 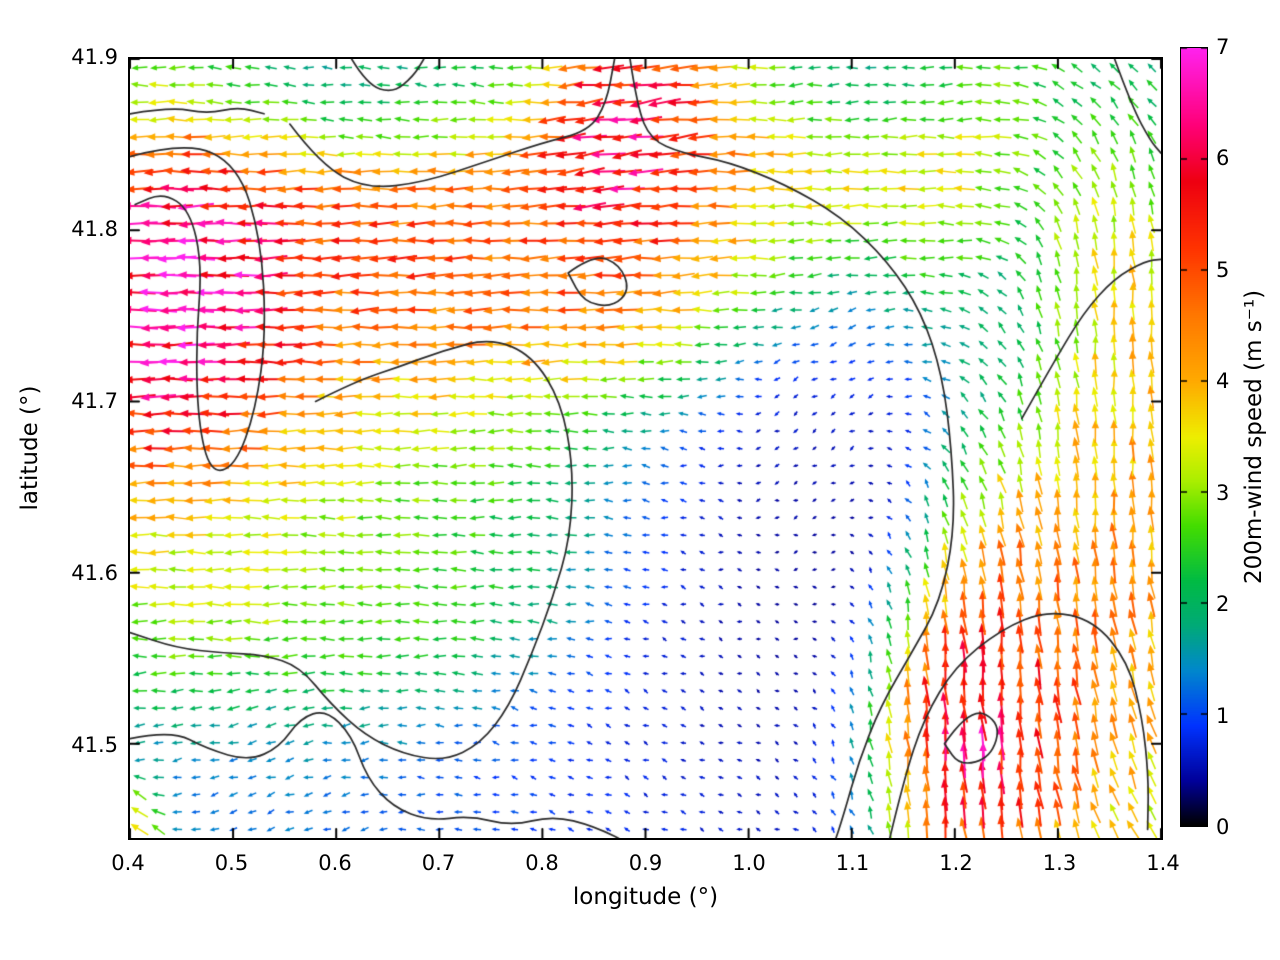 I want to click on colorbar-gradient, so click(x=1194, y=437).